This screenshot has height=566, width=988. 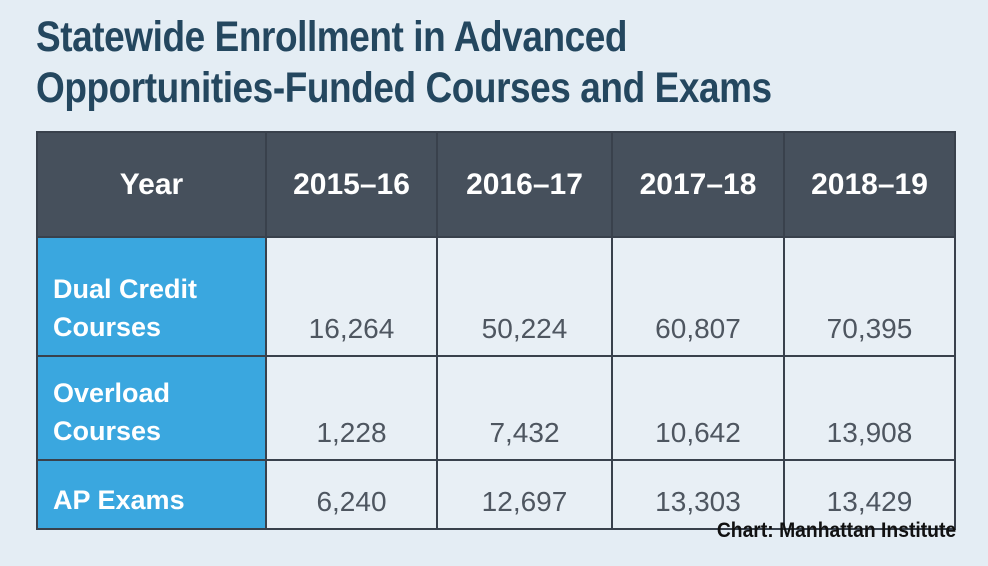 What do you see at coordinates (524, 494) in the screenshot?
I see `table-cell: 12,697` at bounding box center [524, 494].